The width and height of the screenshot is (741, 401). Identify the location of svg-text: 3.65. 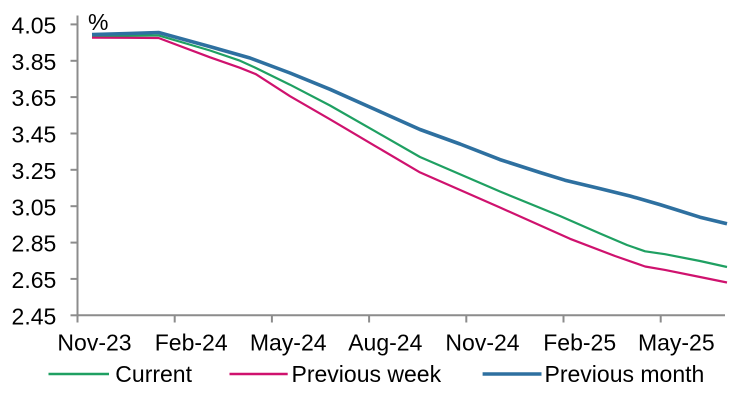
(34, 98).